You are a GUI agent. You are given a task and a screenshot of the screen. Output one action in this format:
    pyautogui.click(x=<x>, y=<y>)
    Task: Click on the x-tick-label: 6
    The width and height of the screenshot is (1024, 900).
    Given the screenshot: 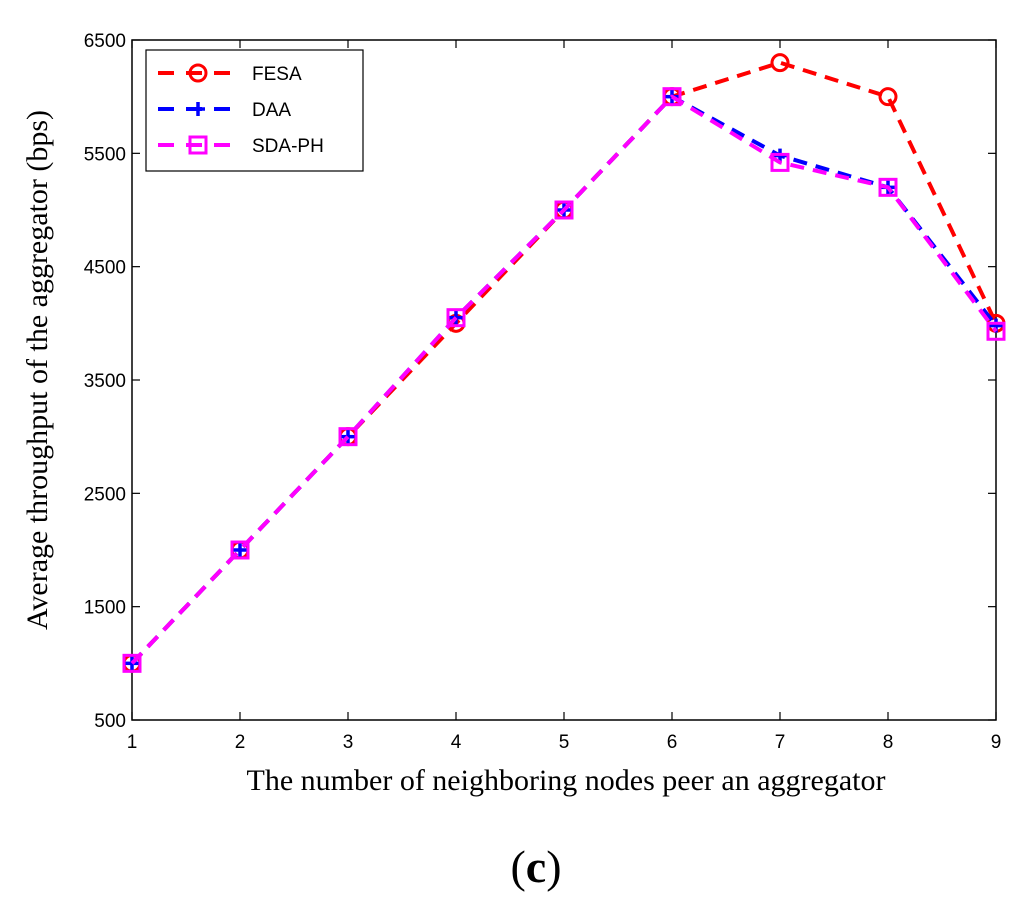 What is the action you would take?
    pyautogui.click(x=672, y=742)
    